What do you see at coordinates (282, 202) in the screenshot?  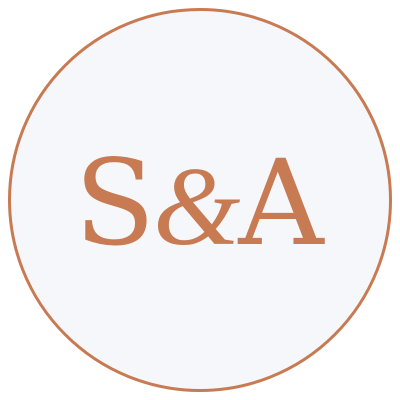 I see `monogram-letter-a: A` at bounding box center [282, 202].